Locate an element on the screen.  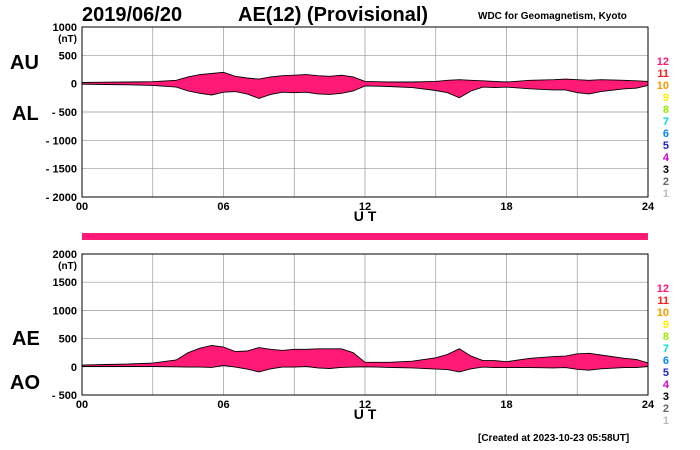
series-line-au is located at coordinates (365, 77).